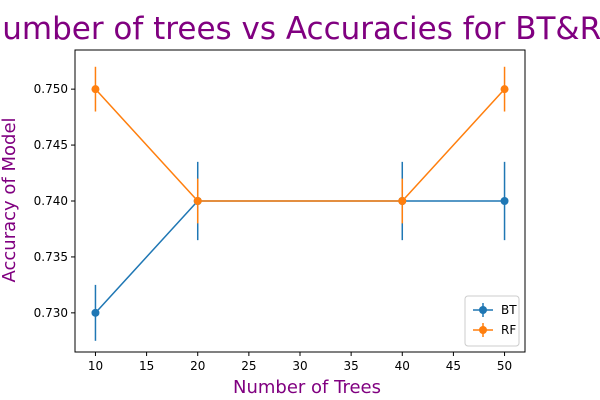  I want to click on legend-box, so click(492, 321).